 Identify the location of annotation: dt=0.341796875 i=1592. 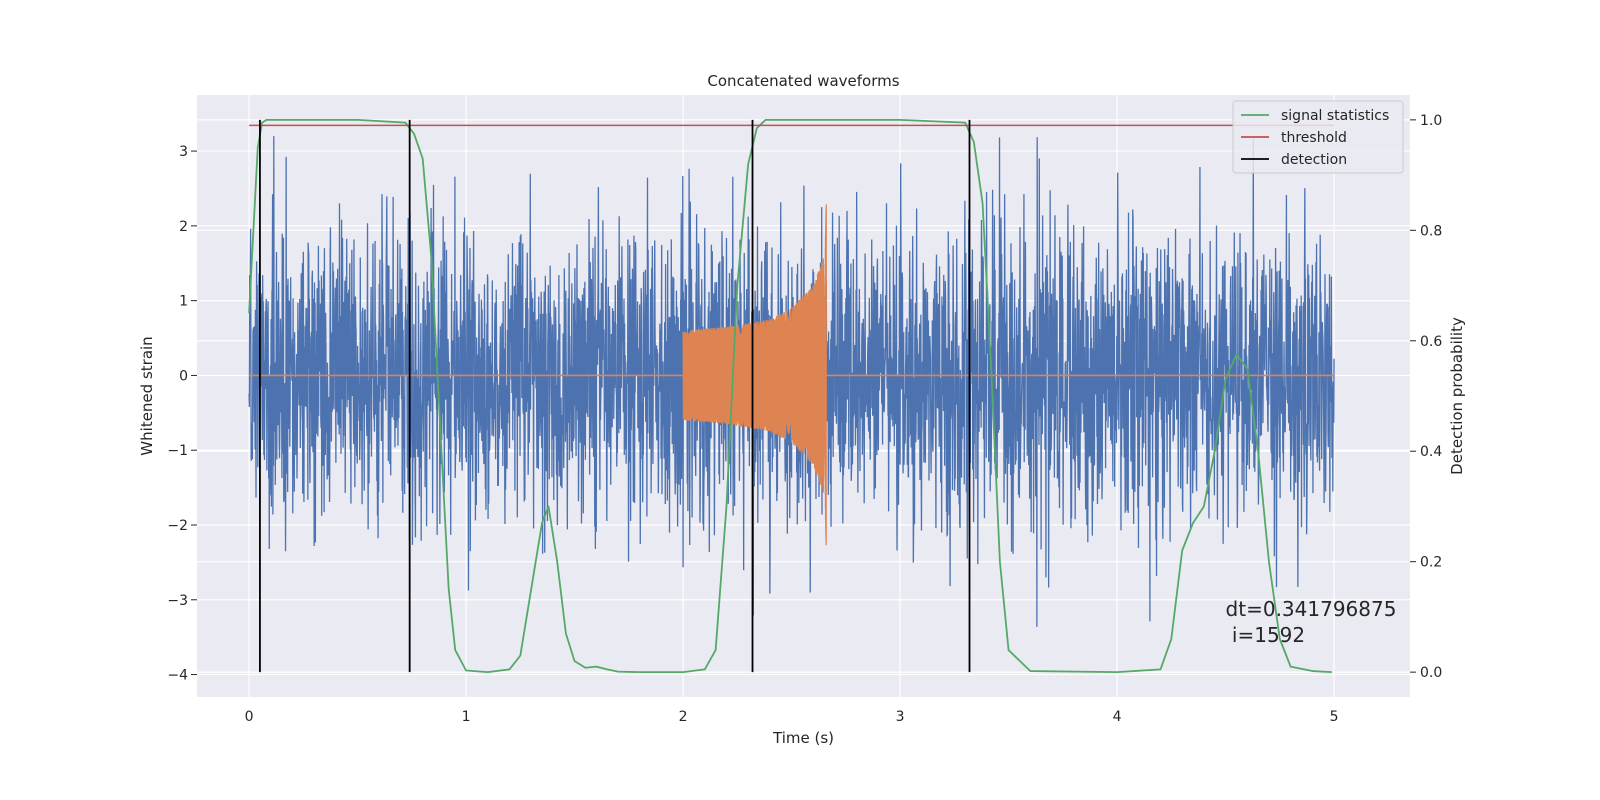
(1311, 622).